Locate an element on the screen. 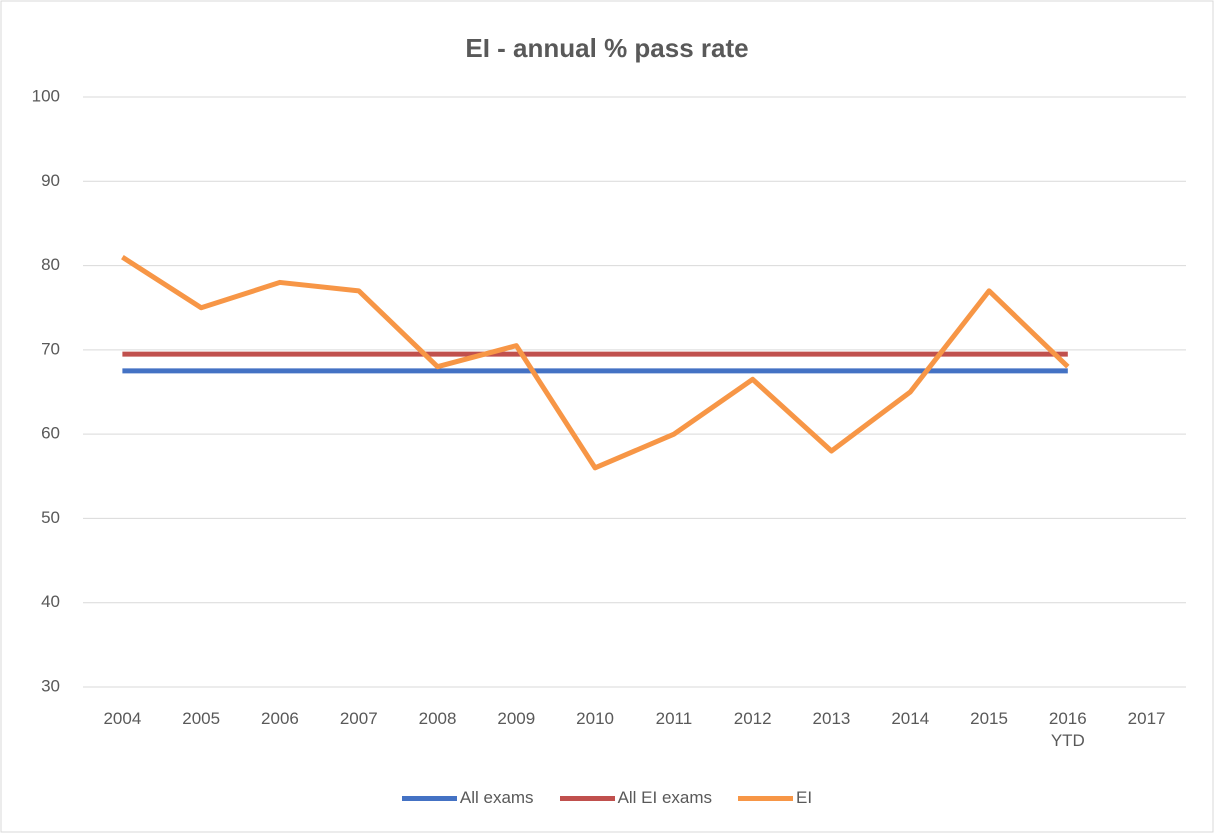 The height and width of the screenshot is (833, 1214). legend-item: All EI exams is located at coordinates (636, 798).